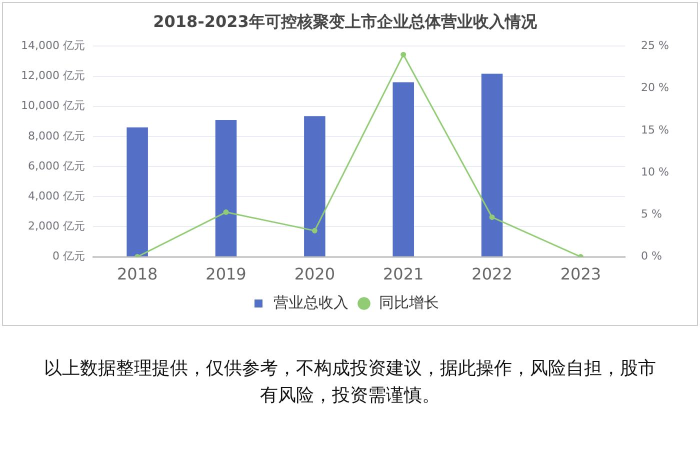 The image size is (700, 467). Describe the element at coordinates (655, 45) in the screenshot. I see `y2-tick-label: 25 %` at that location.